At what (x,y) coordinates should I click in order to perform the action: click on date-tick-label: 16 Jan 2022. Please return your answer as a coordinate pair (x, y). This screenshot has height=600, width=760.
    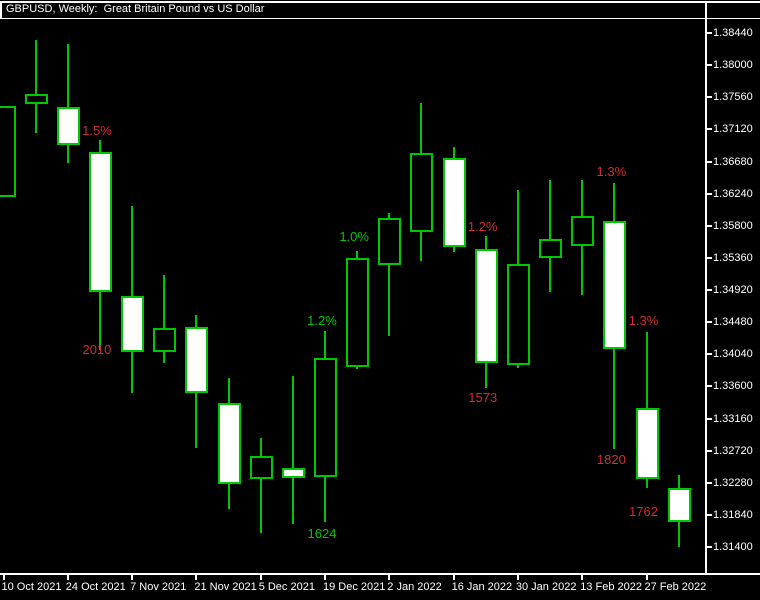
    Looking at the image, I should click on (482, 587).